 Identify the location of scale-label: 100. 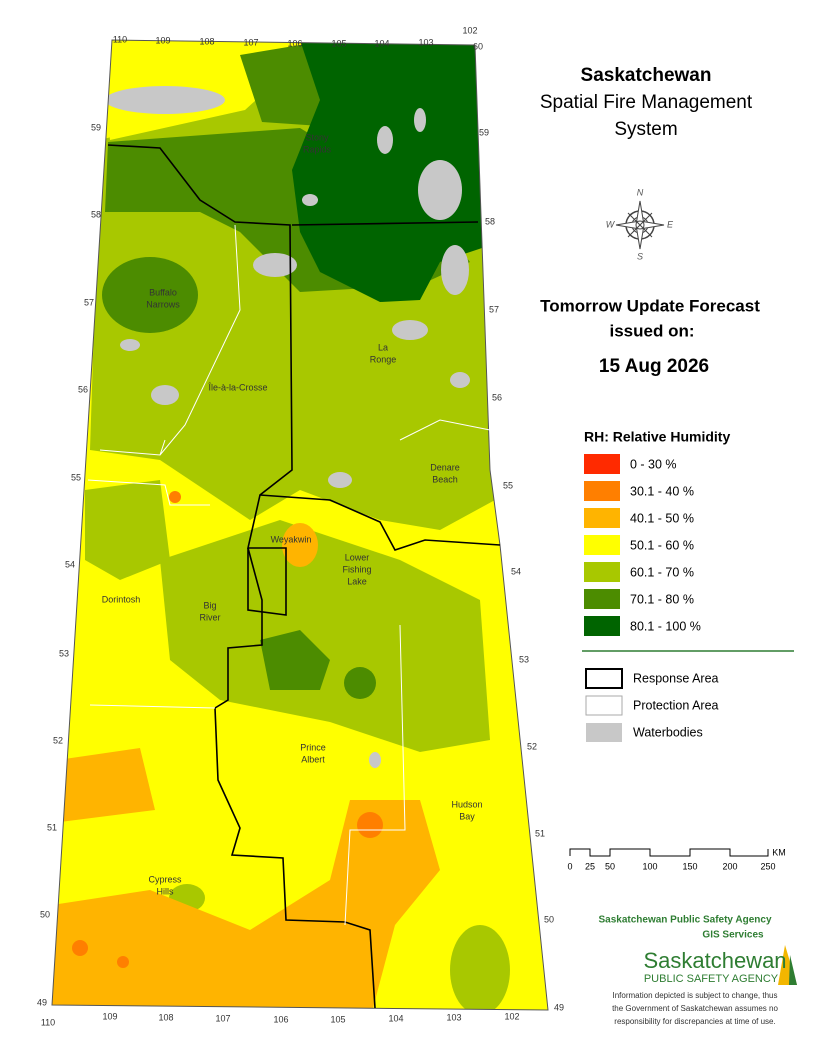
(649, 866).